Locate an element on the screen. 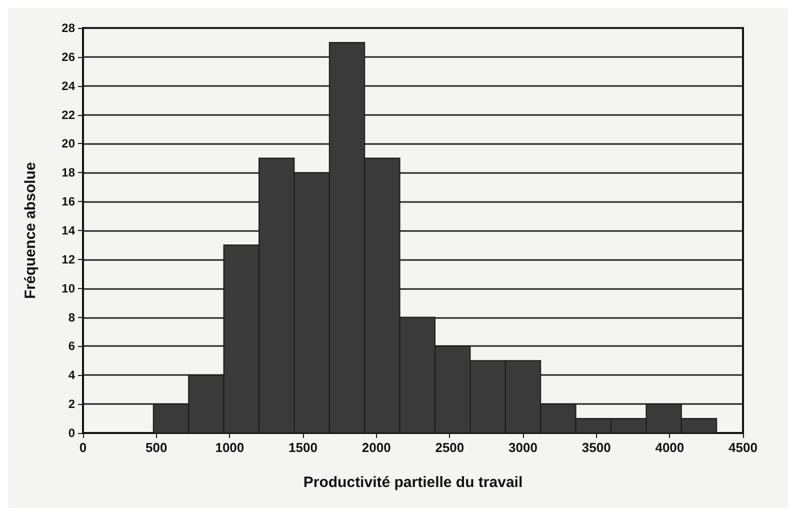  x-tick-label: 0 is located at coordinates (83, 447).